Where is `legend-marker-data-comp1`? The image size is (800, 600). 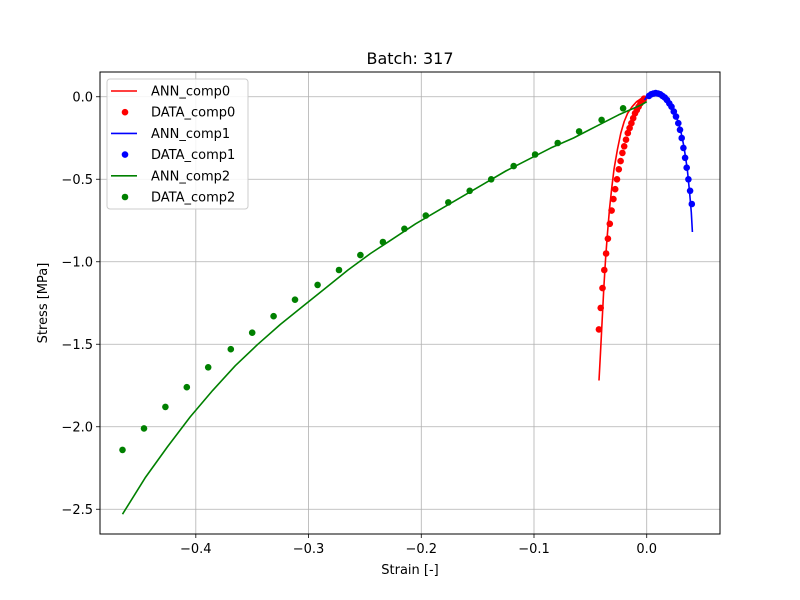 legend-marker-data-comp1 is located at coordinates (125, 154).